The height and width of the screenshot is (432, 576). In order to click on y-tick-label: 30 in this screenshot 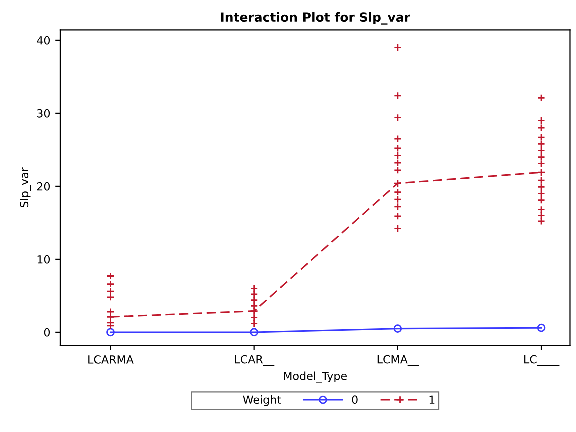, I will do `click(43, 113)`.